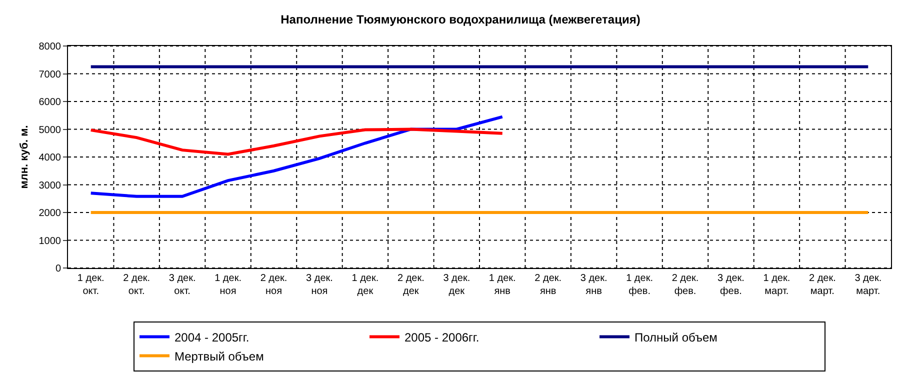  Describe the element at coordinates (868, 285) in the screenshot. I see `x-tick-label: 3 дек. март.` at that location.